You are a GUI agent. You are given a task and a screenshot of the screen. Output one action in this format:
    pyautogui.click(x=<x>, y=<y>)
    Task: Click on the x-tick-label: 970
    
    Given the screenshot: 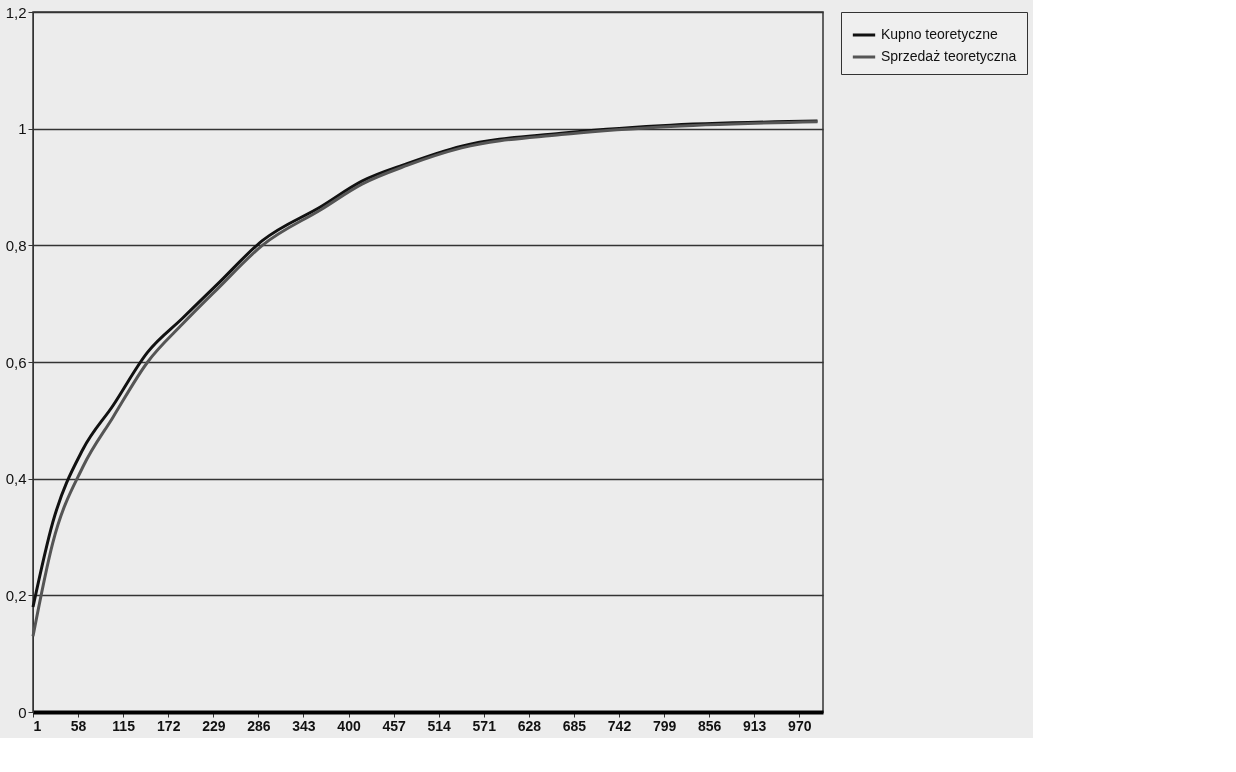 What is the action you would take?
    pyautogui.click(x=800, y=725)
    